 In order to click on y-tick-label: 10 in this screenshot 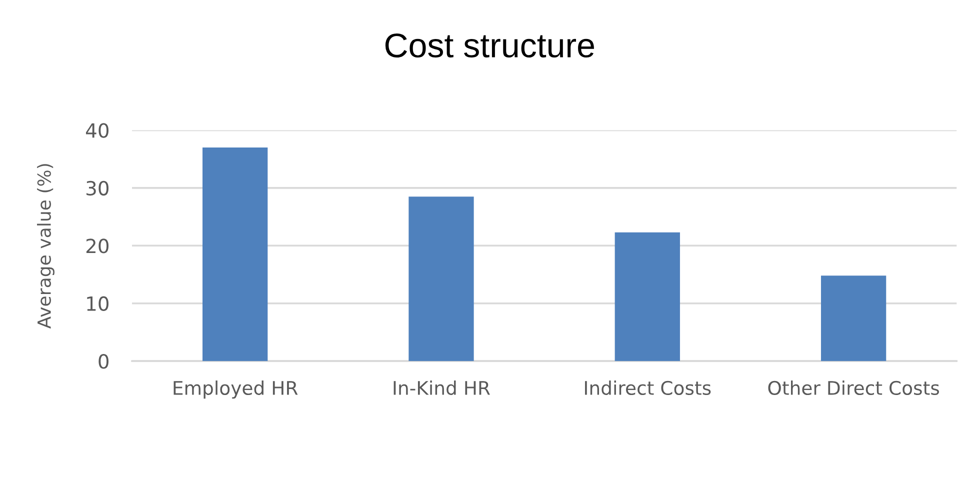, I will do `click(97, 304)`.